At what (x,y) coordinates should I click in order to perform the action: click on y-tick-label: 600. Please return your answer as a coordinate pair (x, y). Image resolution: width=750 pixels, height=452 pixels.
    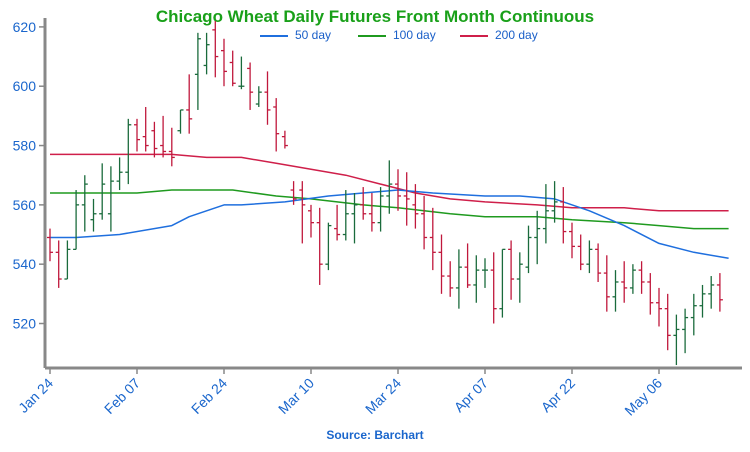
    Looking at the image, I should click on (25, 86).